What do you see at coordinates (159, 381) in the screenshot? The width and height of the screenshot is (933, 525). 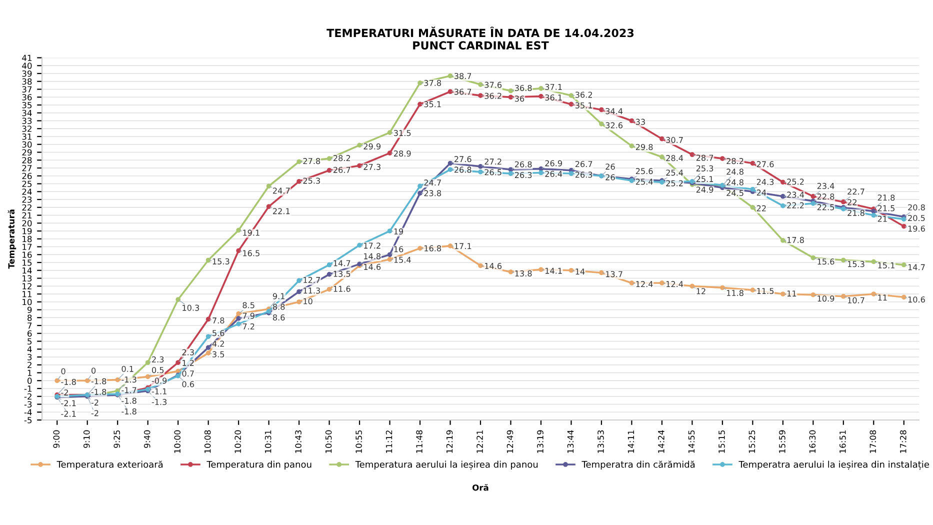 I see `data-label: -0.9` at bounding box center [159, 381].